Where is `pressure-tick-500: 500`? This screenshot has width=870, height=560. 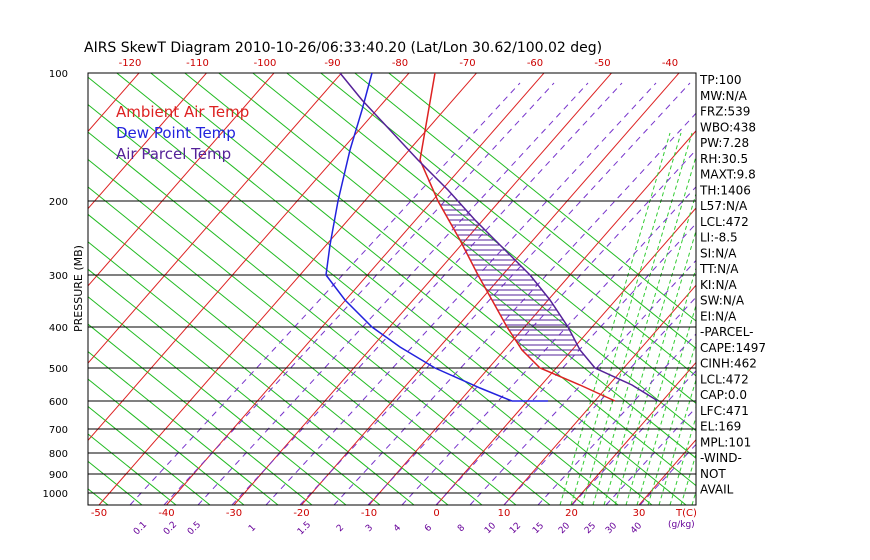
pressure-tick-500: 500 is located at coordinates (58, 369).